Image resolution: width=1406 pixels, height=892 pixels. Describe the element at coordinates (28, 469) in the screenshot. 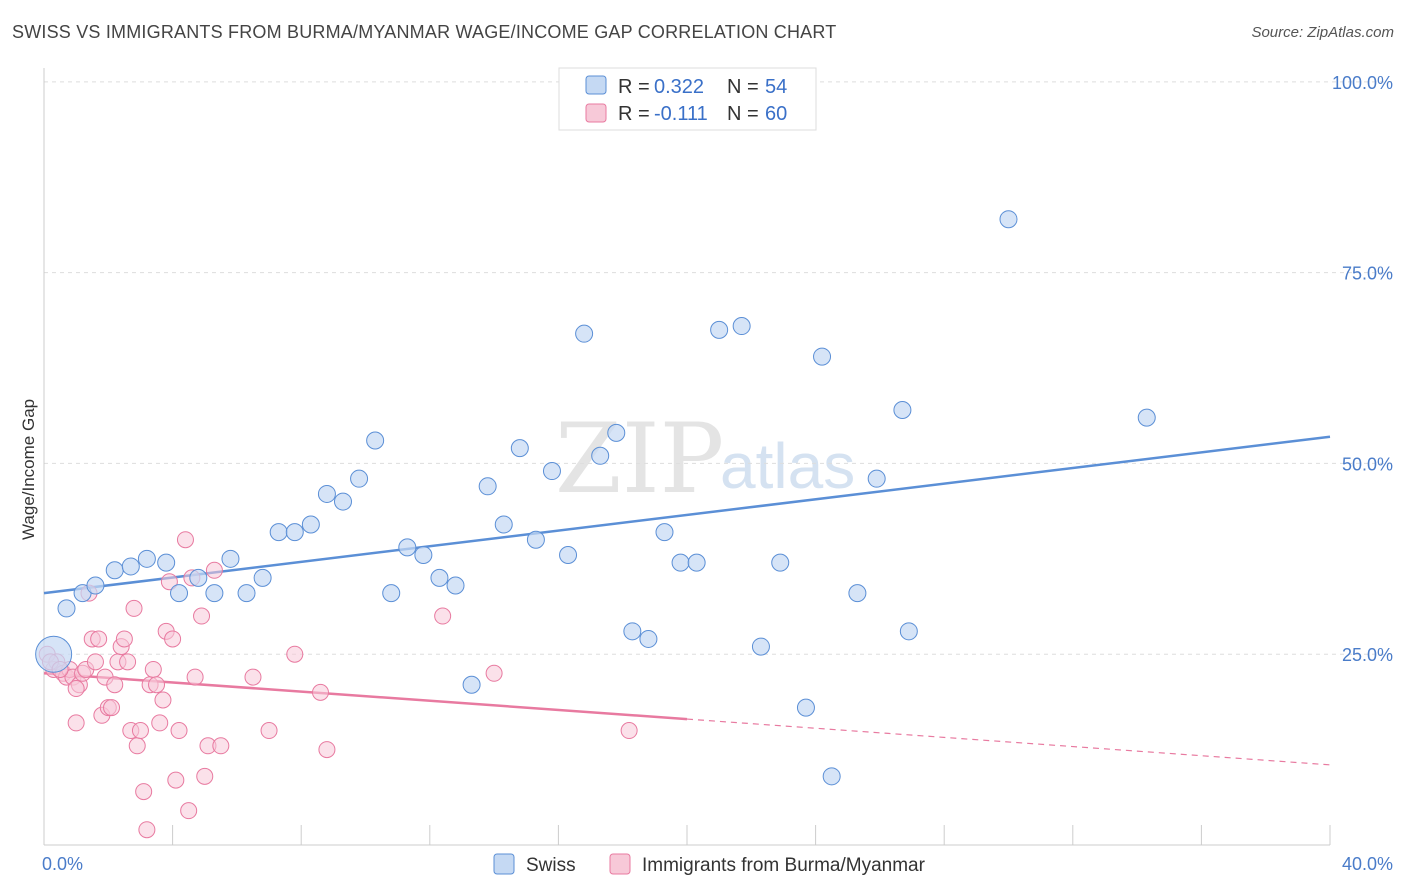

I see `y-axis-label: Wage/Income Gap` at that location.